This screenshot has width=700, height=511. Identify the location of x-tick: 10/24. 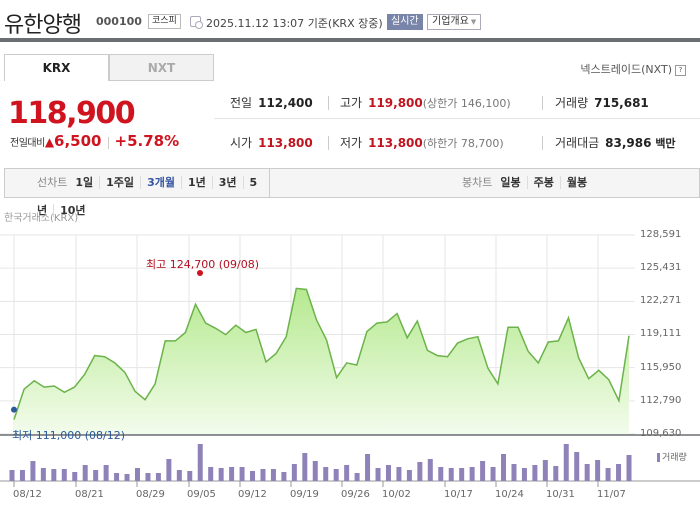
(509, 494).